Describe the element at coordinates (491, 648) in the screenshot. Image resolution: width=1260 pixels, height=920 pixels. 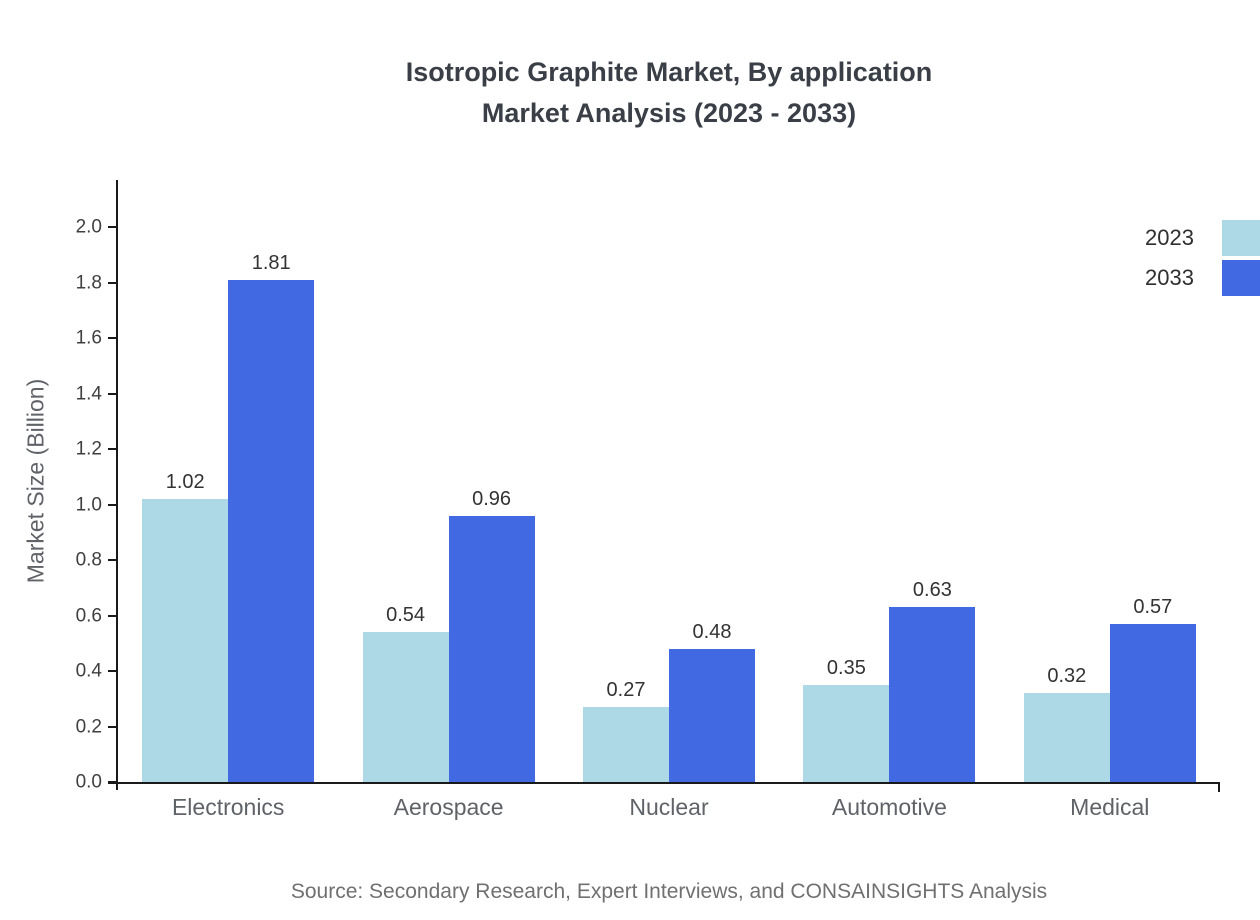
I see `bar-2033-aerospace` at that location.